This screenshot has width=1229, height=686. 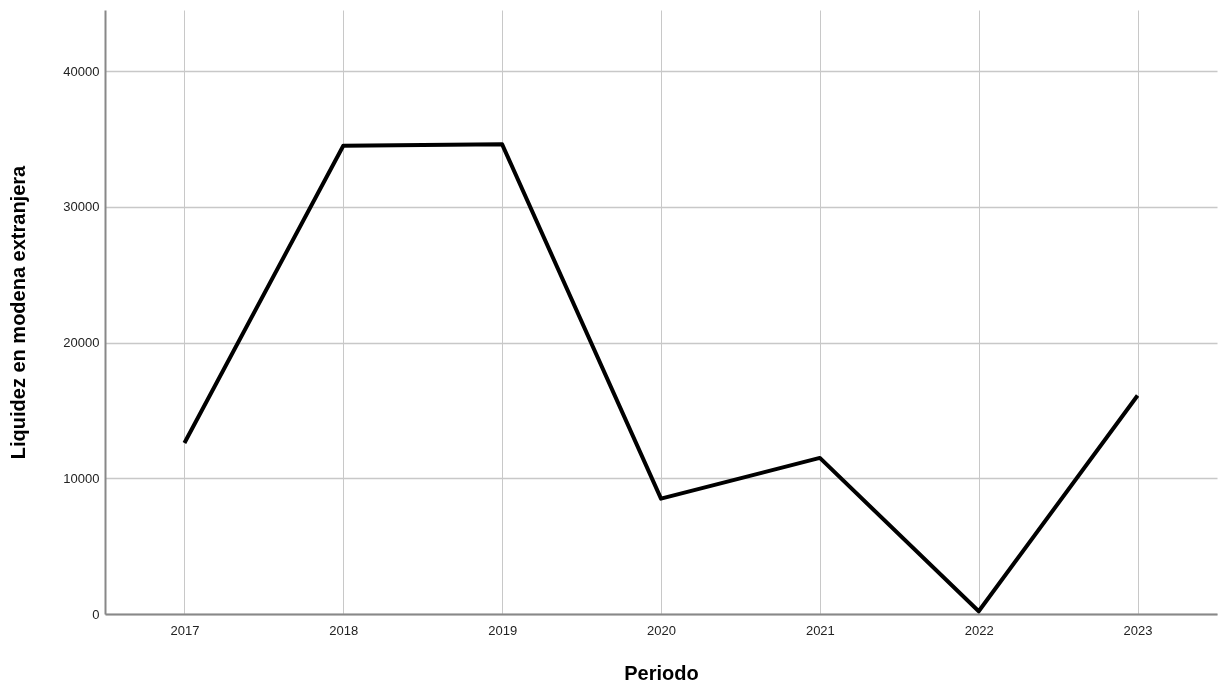 I want to click on x-tick-label: 2019, so click(x=503, y=630).